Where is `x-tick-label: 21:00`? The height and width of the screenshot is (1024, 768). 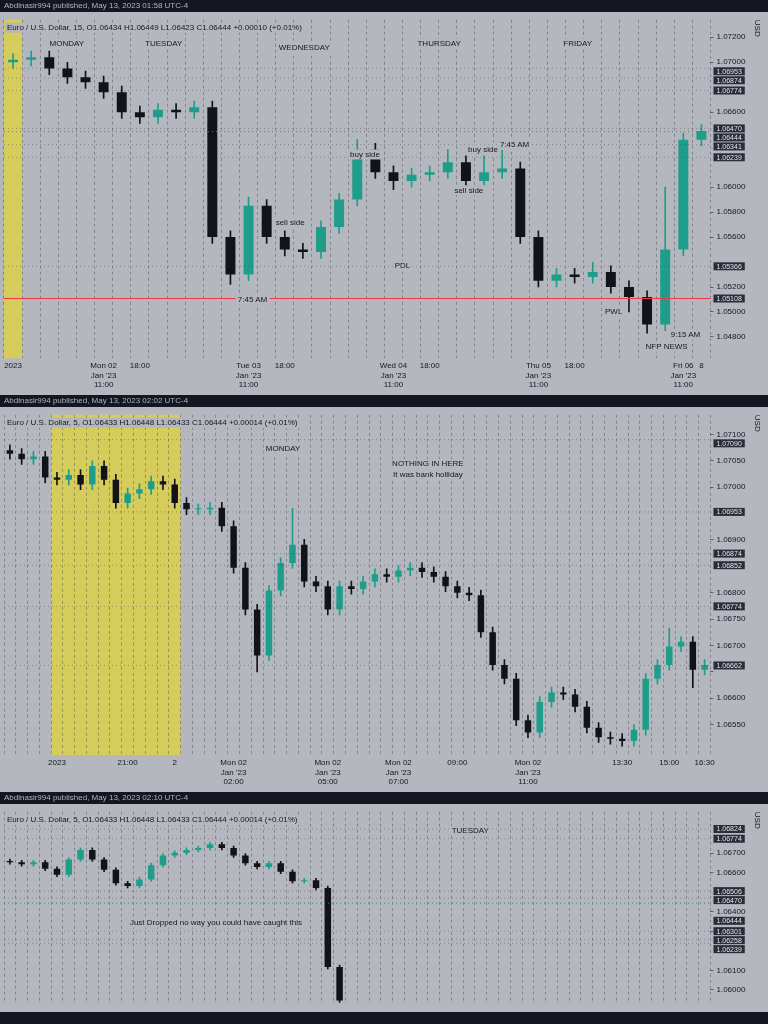
x-tick-label: 21:00 is located at coordinates (128, 763).